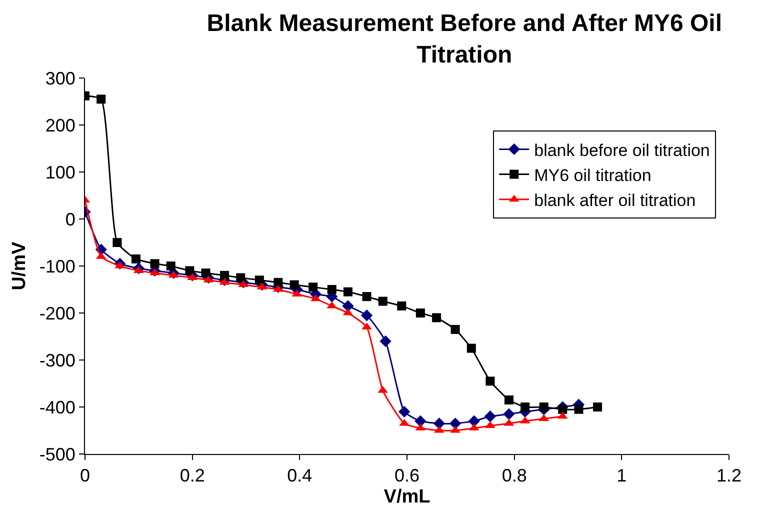 The height and width of the screenshot is (515, 774). What do you see at coordinates (192, 476) in the screenshot?
I see `x-tick-label: 0.2` at bounding box center [192, 476].